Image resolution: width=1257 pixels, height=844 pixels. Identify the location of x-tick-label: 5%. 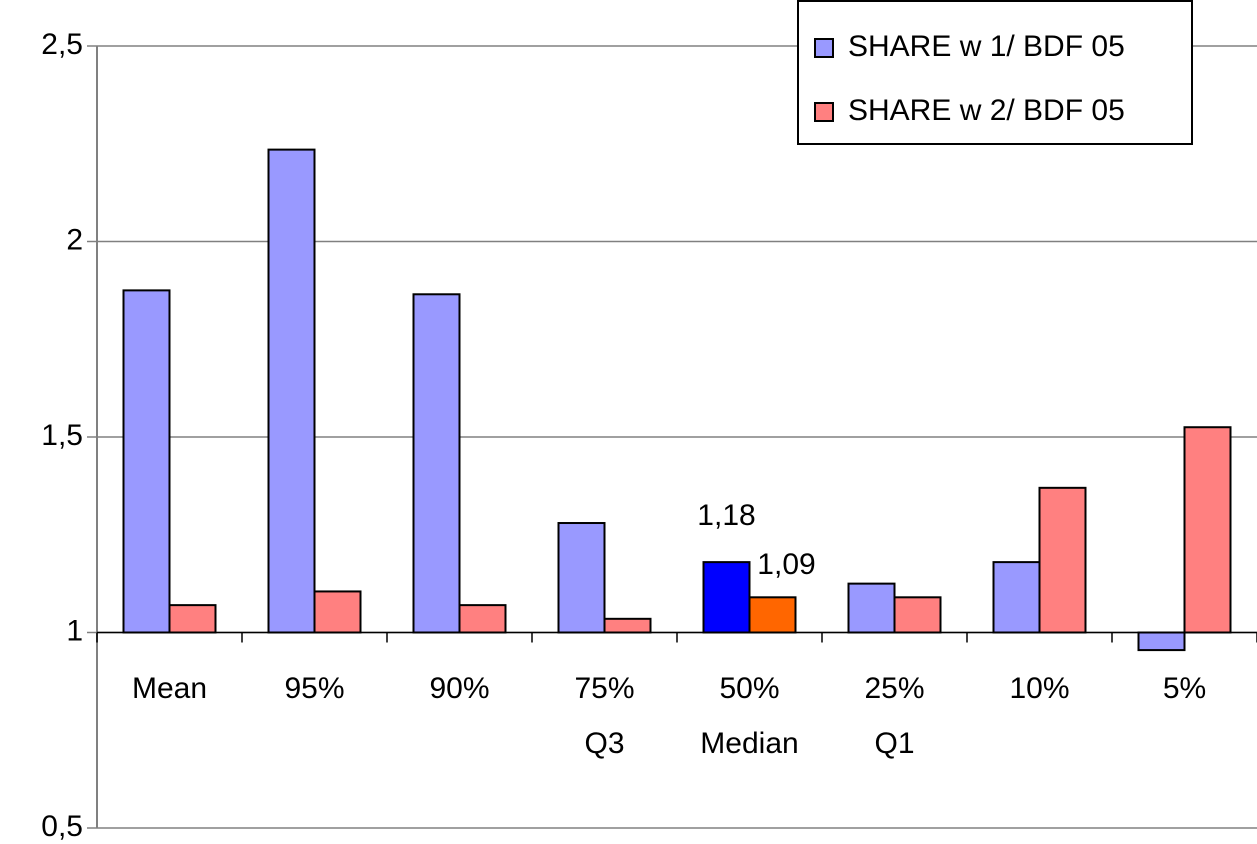
(1184, 688).